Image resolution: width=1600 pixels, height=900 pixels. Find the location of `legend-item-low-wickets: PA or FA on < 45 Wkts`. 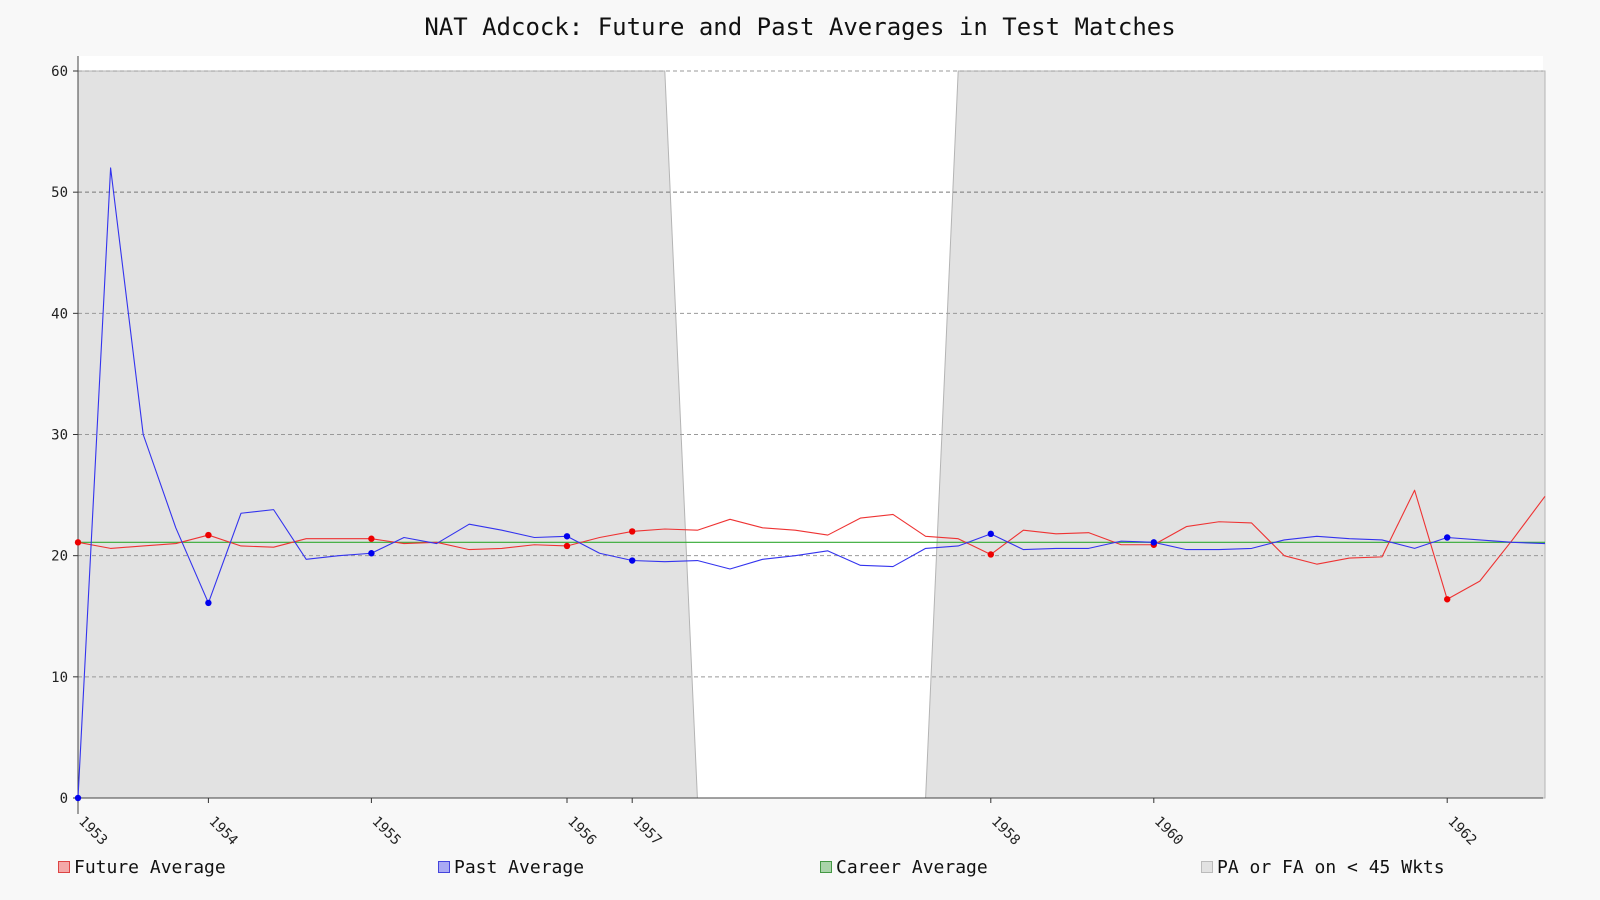

legend-item-low-wickets: PA or FA on < 45 Wkts is located at coordinates (1323, 867).